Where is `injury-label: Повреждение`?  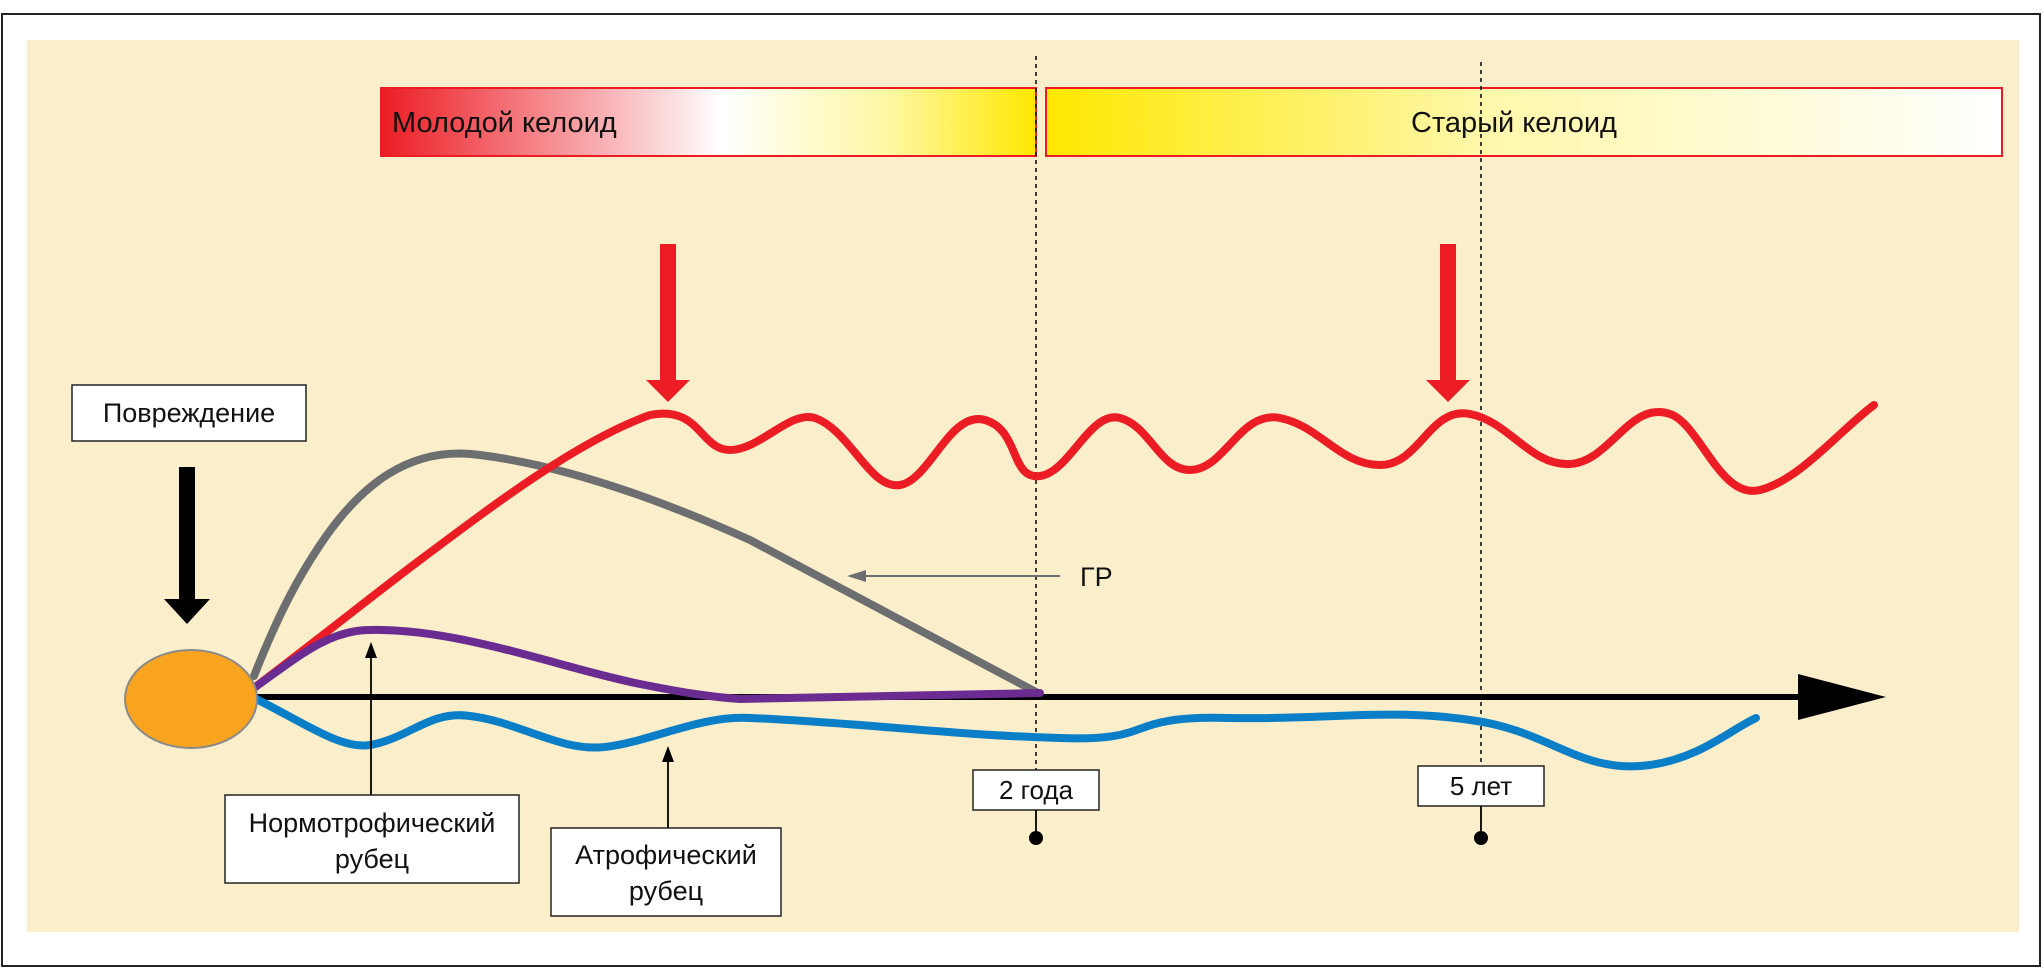 injury-label: Повреждение is located at coordinates (189, 413).